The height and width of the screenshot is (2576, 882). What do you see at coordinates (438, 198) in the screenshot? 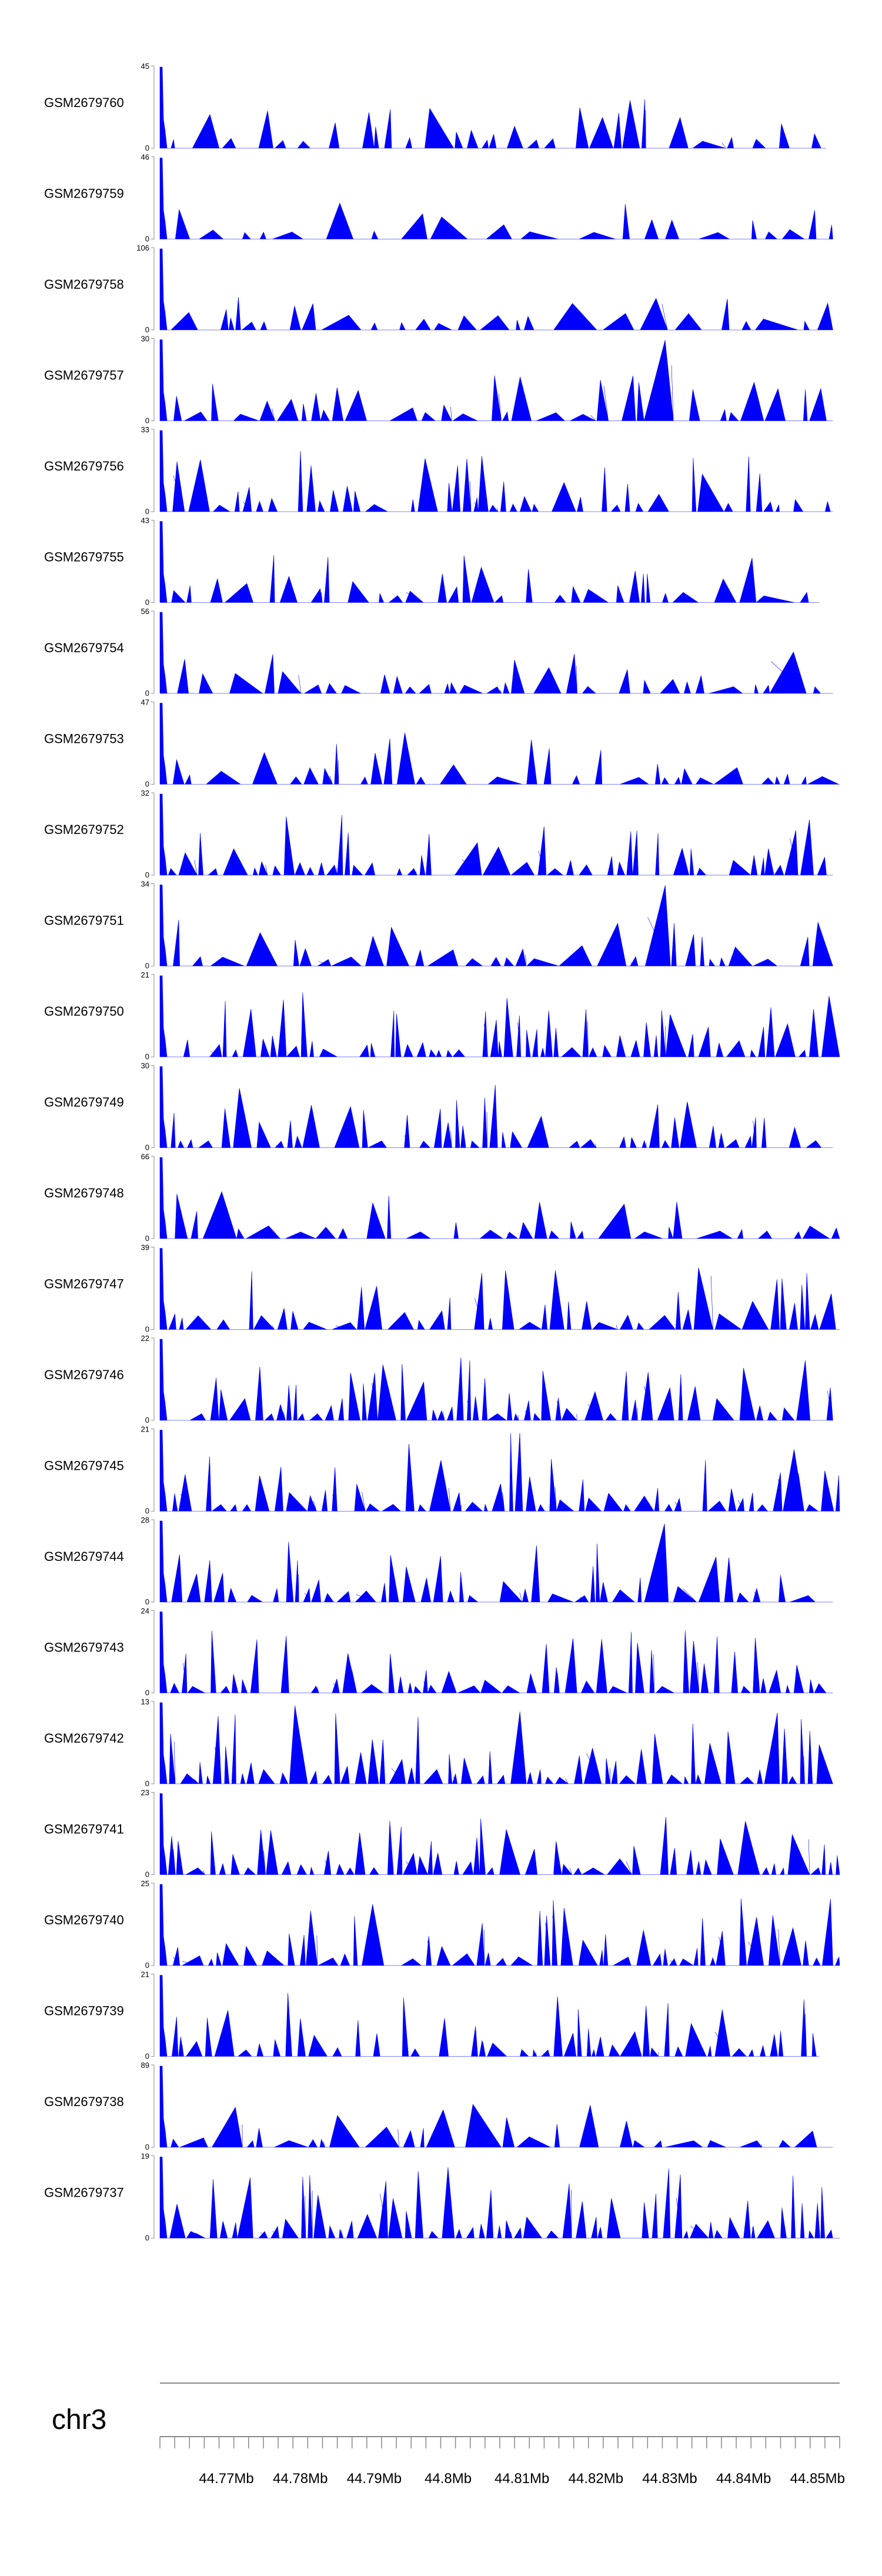
I see `track-GSM2679759: GSM2679759 46 0` at bounding box center [438, 198].